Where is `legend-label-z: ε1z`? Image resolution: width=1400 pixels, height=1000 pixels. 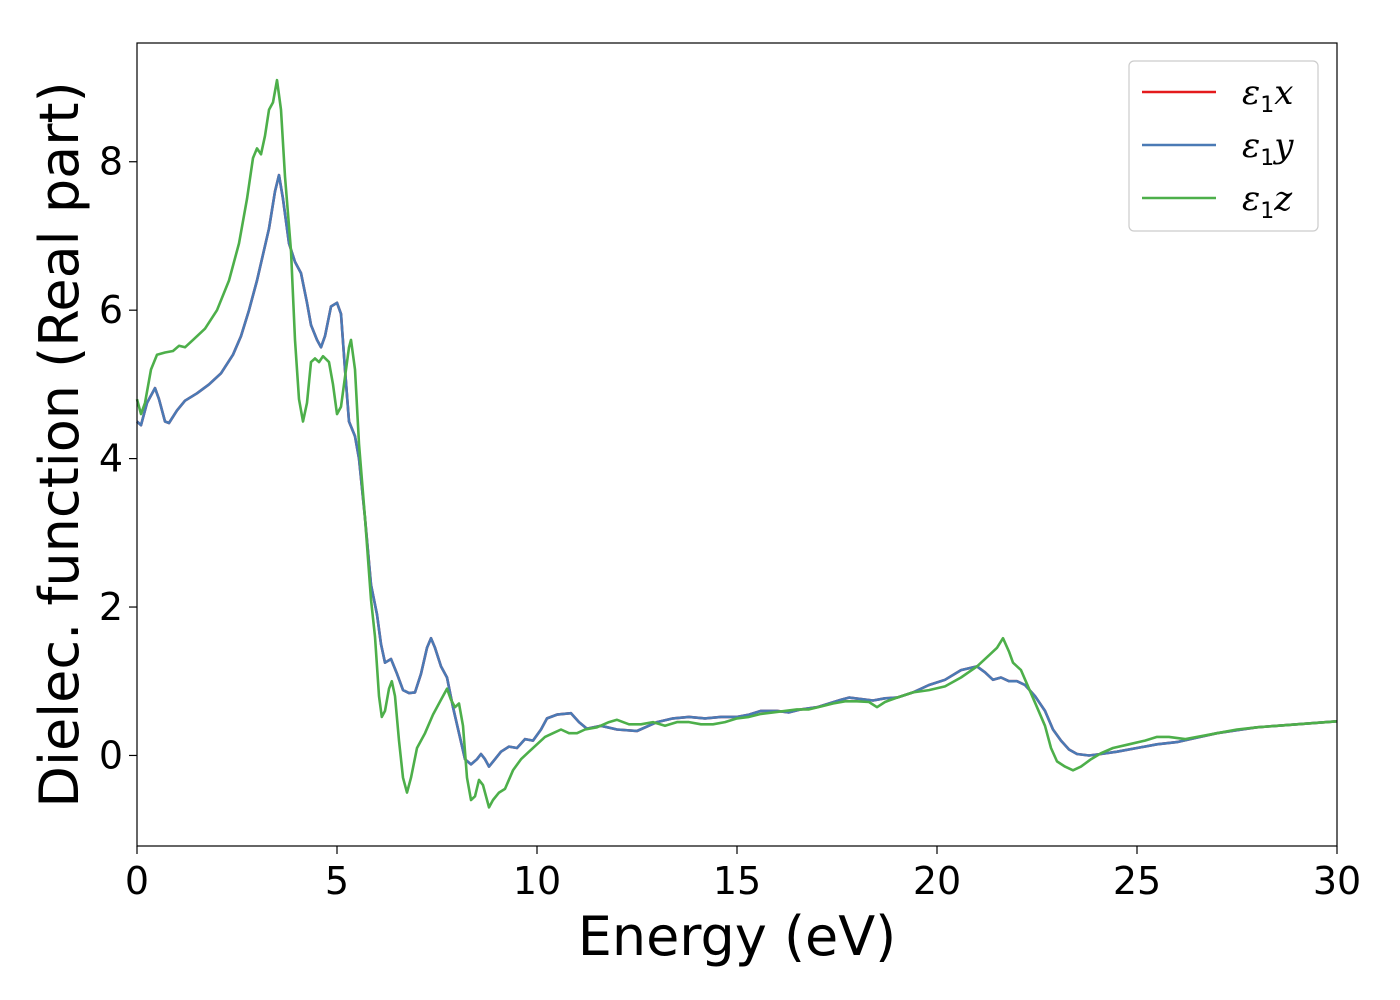 legend-label-z: ε1z is located at coordinates (1267, 201).